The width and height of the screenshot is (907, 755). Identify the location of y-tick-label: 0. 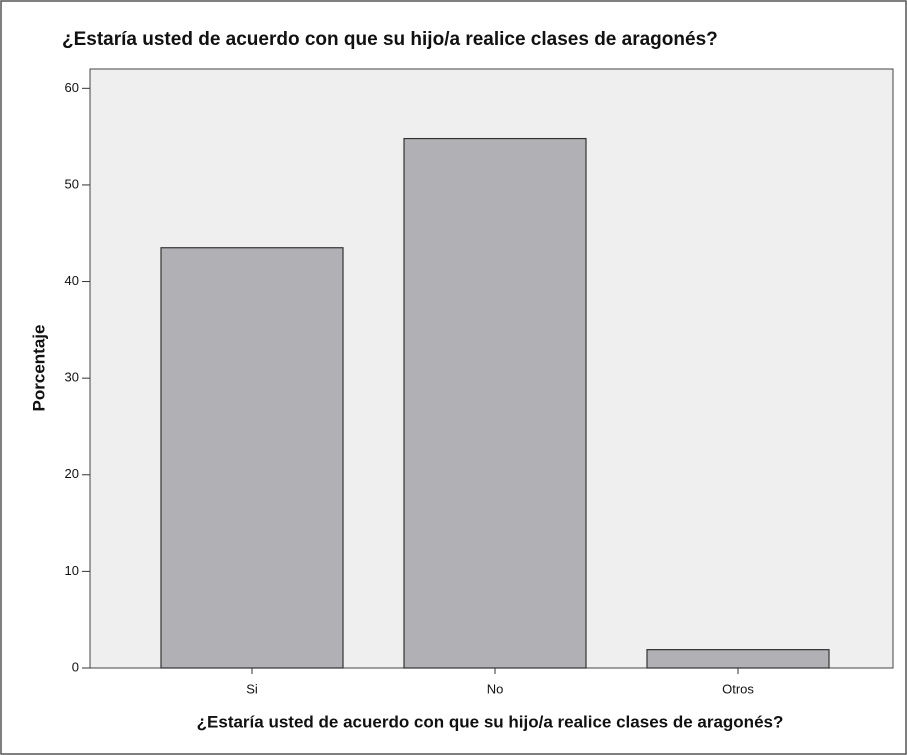
(75, 666).